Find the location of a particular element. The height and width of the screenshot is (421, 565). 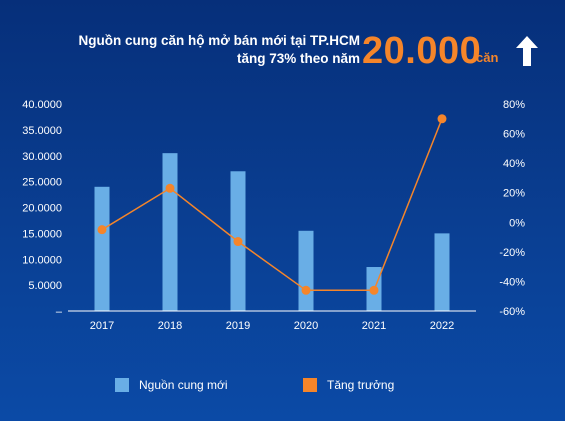

right-axis-tick-label: -20% is located at coordinates (512, 253).